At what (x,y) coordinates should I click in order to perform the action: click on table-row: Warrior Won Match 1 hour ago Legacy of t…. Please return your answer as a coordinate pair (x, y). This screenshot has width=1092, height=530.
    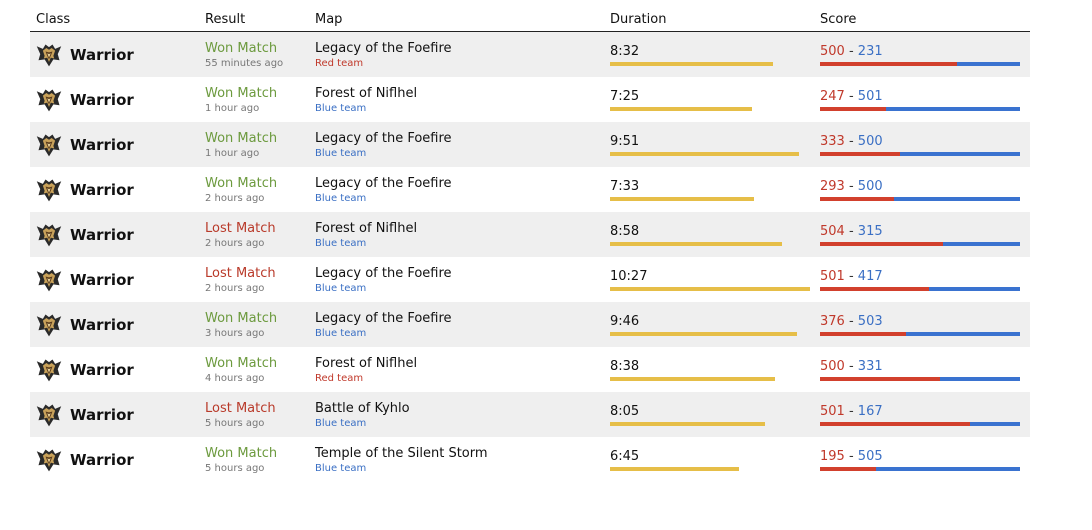
    Looking at the image, I should click on (530, 144).